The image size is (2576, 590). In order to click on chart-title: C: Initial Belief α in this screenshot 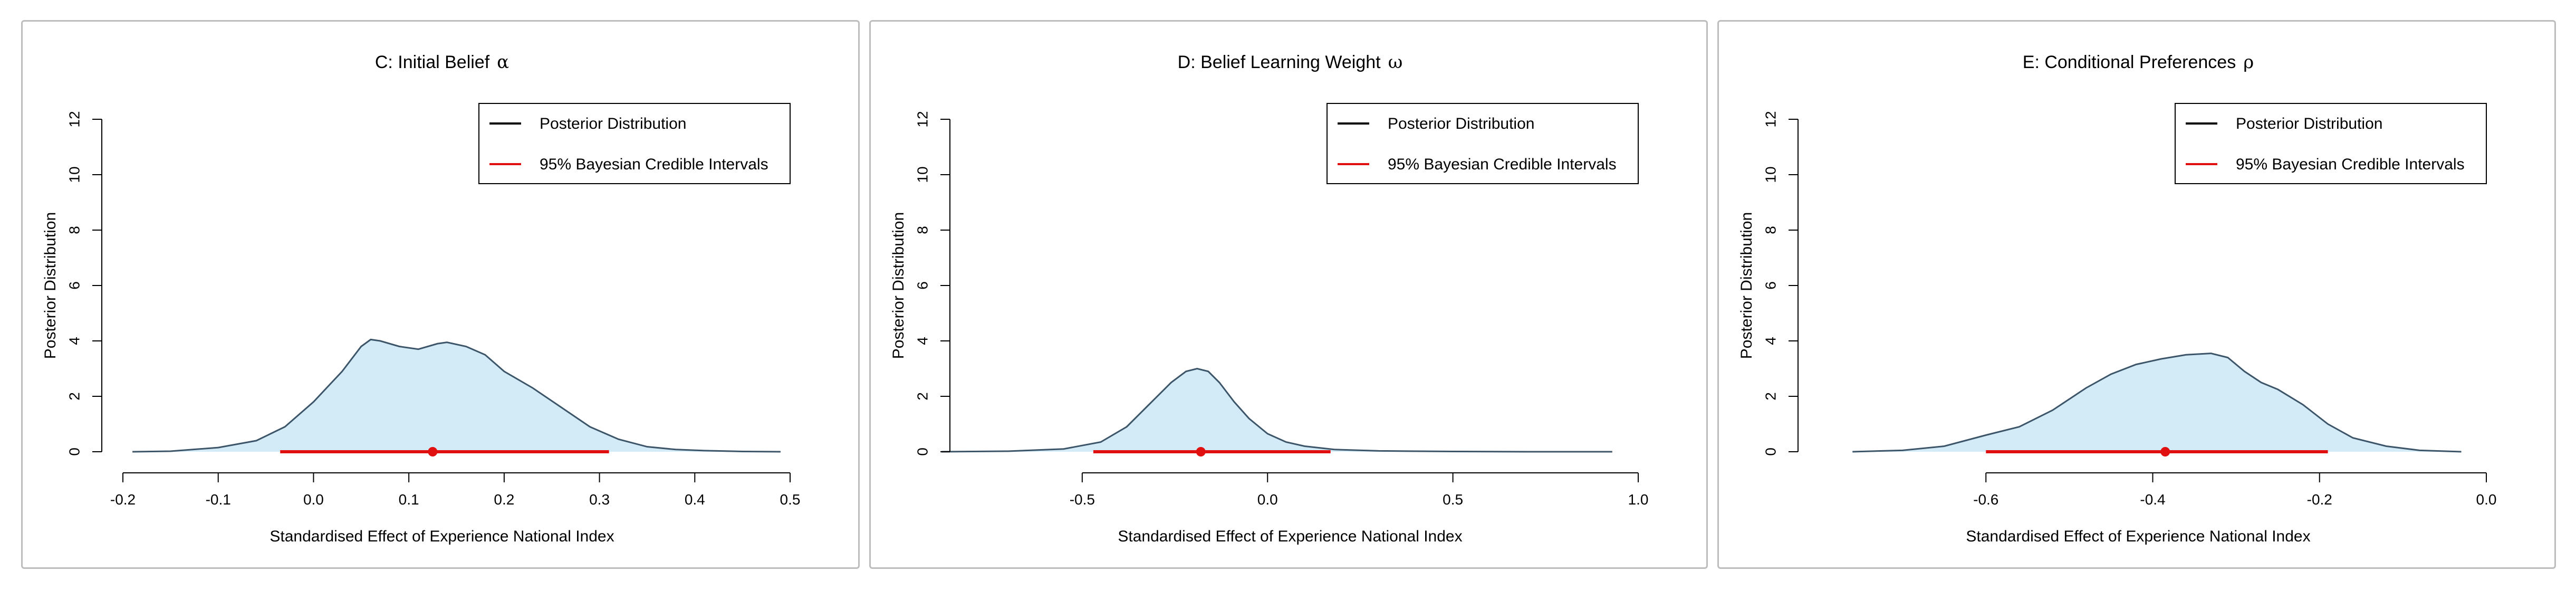, I will do `click(442, 63)`.